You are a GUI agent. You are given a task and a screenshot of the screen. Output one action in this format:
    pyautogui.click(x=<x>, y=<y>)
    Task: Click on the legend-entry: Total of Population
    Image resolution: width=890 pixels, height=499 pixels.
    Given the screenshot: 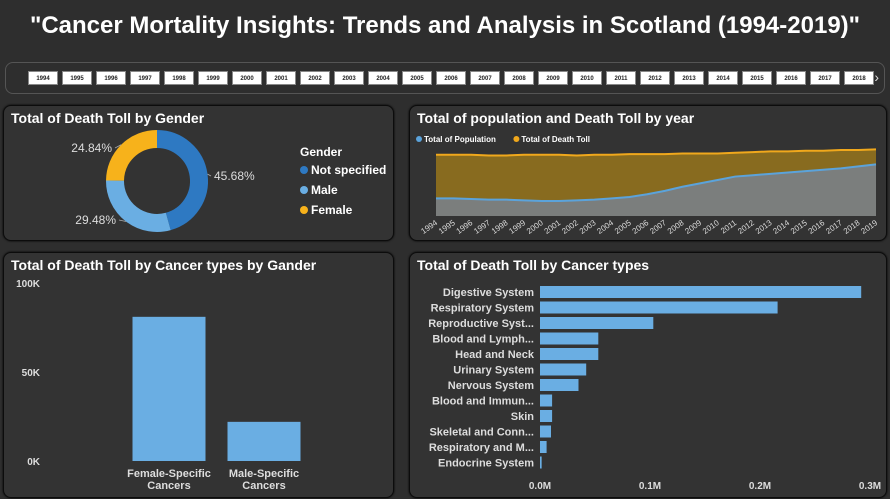 What is the action you would take?
    pyautogui.click(x=460, y=139)
    